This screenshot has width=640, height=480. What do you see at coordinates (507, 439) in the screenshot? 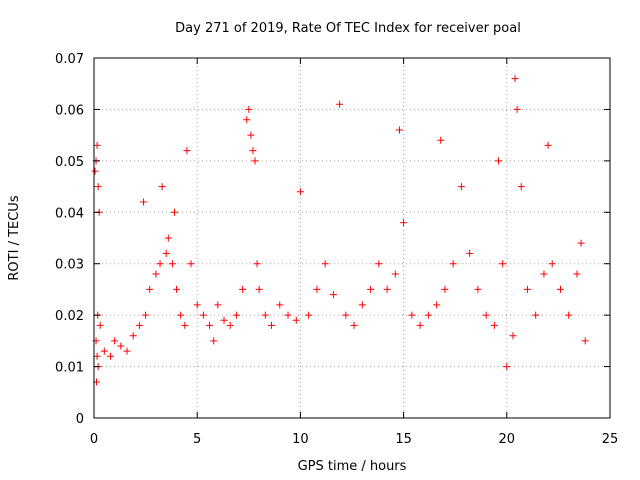
I see `x-tick-label: 20` at bounding box center [507, 439].